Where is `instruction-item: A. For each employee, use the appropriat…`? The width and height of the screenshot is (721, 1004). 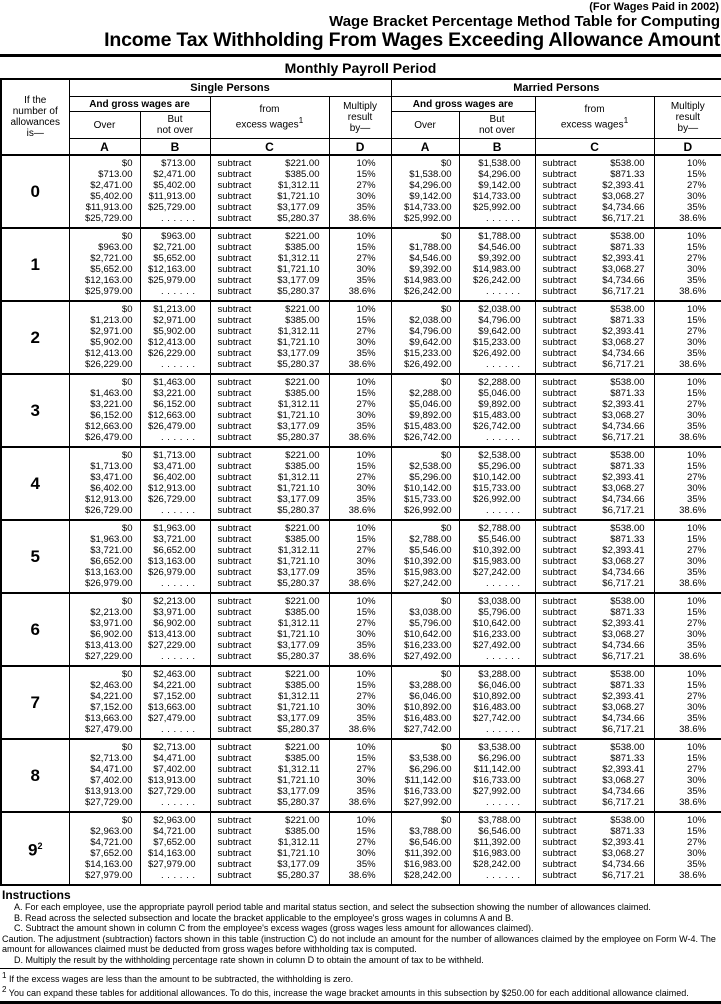
instruction-item: A. For each employee, use the appropriat… is located at coordinates (332, 907).